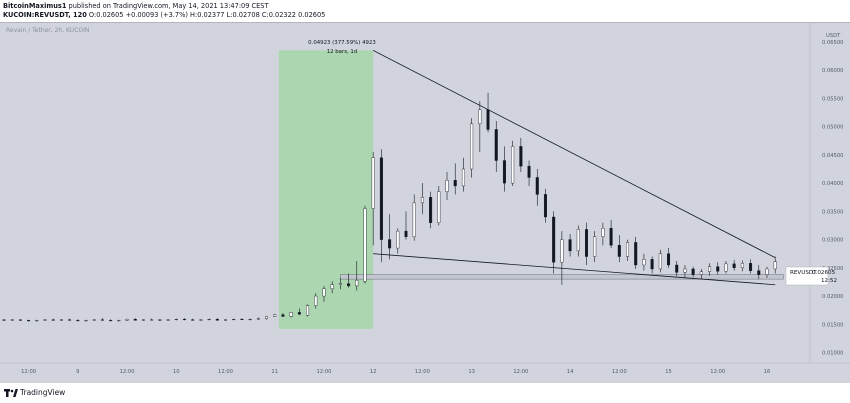 The width and height of the screenshot is (850, 403). I want to click on measure-range-box, so click(326, 189).